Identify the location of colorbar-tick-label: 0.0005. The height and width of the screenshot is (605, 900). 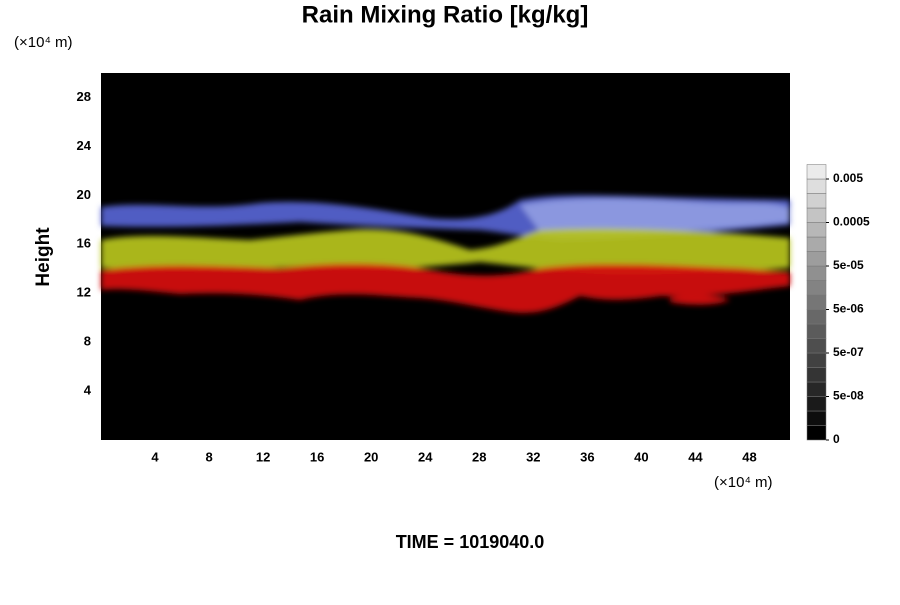
(851, 222).